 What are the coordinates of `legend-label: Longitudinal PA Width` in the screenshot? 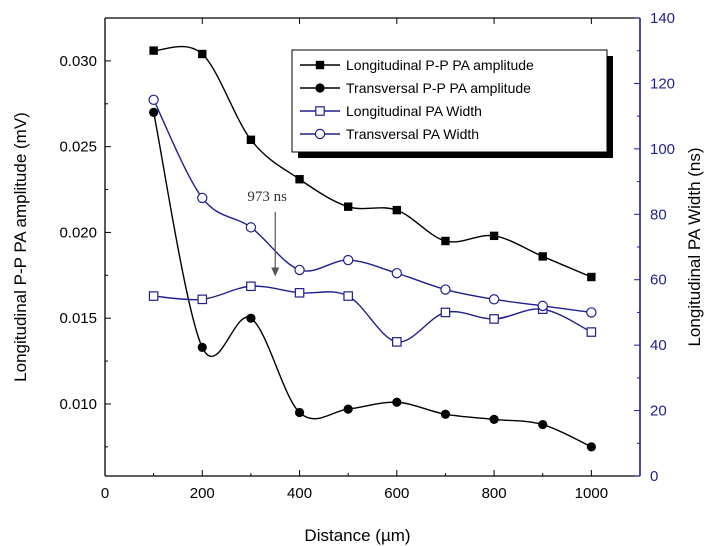 It's located at (414, 111).